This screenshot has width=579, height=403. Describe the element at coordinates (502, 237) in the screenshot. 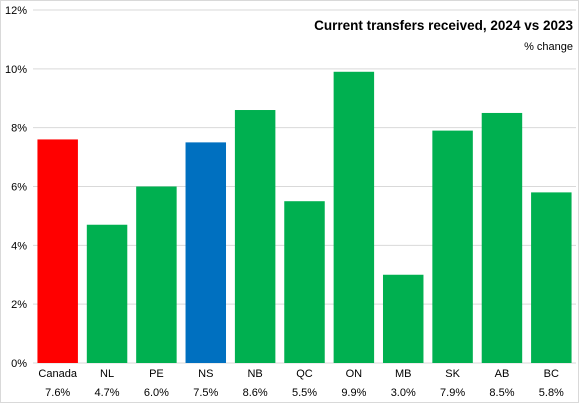

I see `bar-ab` at that location.